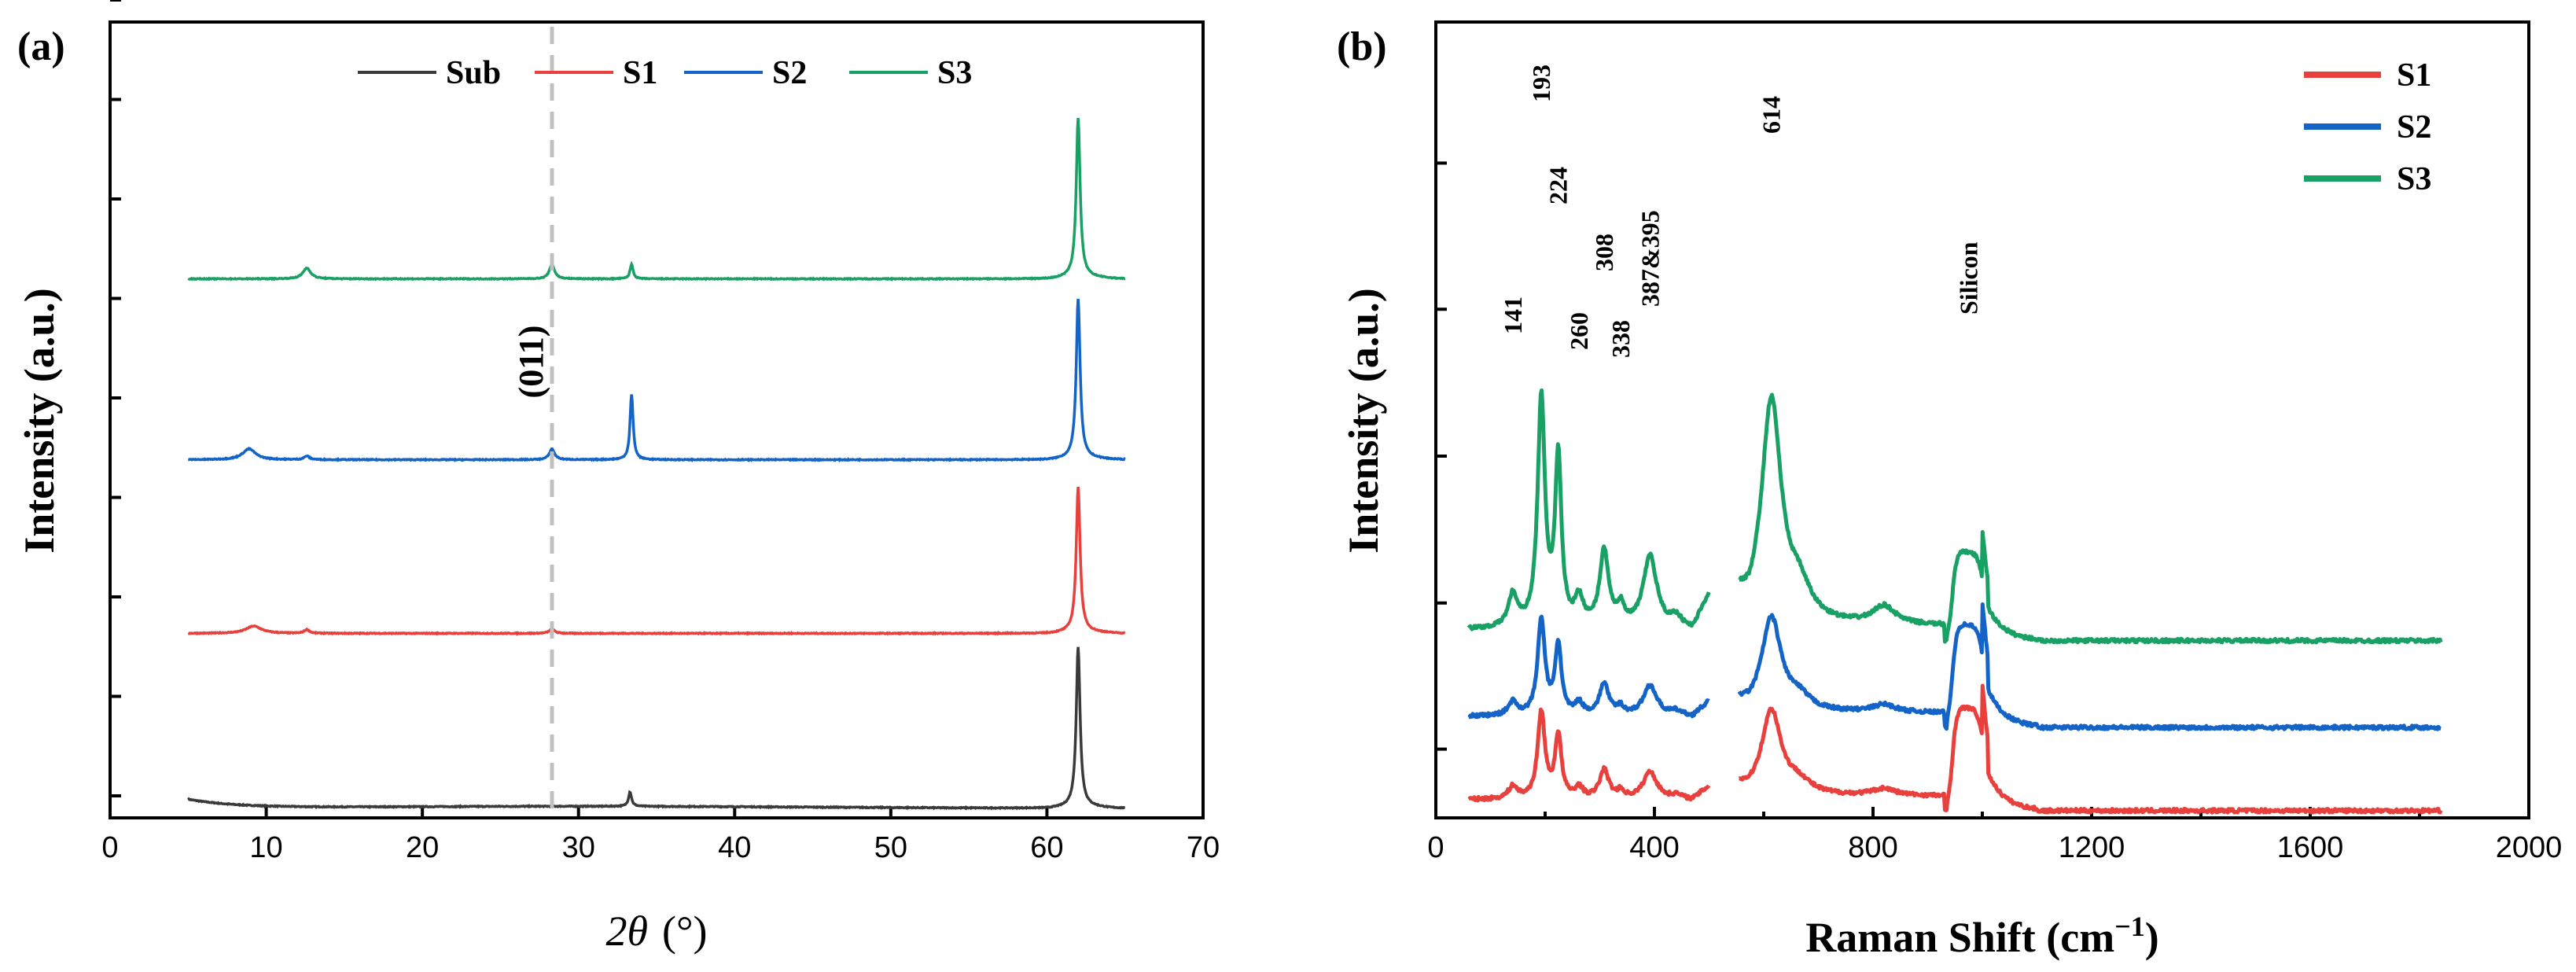 This screenshot has height=972, width=2576. What do you see at coordinates (685, 931) in the screenshot?
I see `x-axis-unit: (°)` at bounding box center [685, 931].